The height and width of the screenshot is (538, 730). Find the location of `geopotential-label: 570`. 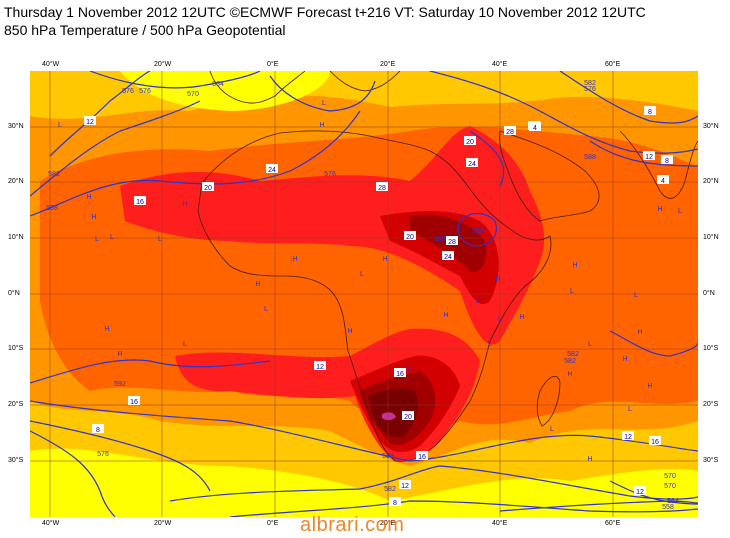

geopotential-label: 570 is located at coordinates (670, 476).